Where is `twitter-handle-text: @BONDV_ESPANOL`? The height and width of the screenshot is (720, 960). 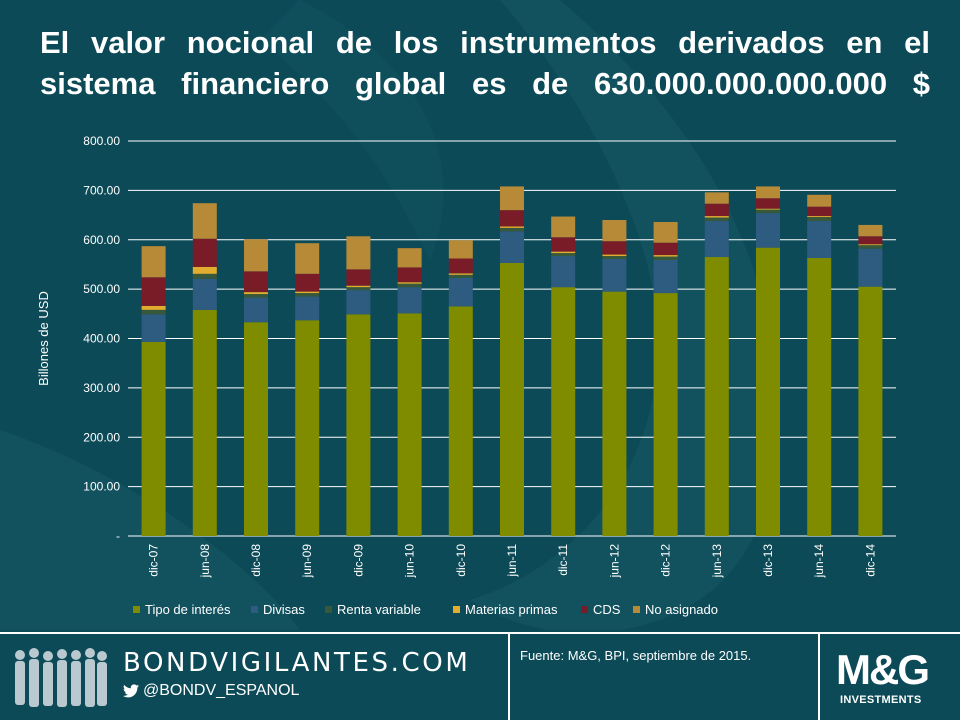
twitter-handle-text: @BONDV_ESPANOL is located at coordinates (221, 690).